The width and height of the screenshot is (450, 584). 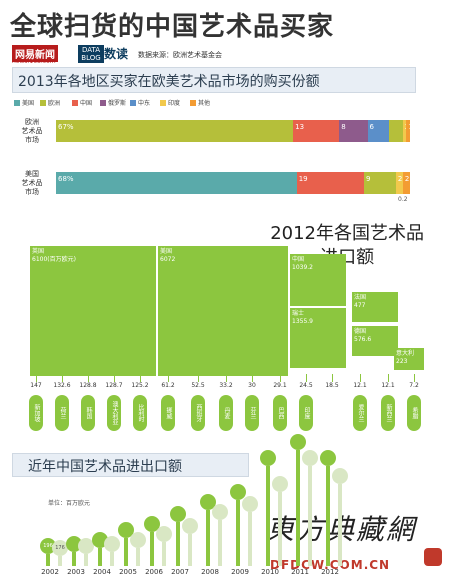 What do you see at coordinates (223, 311) in the screenshot?
I see `import-block: 美国 6072` at bounding box center [223, 311].